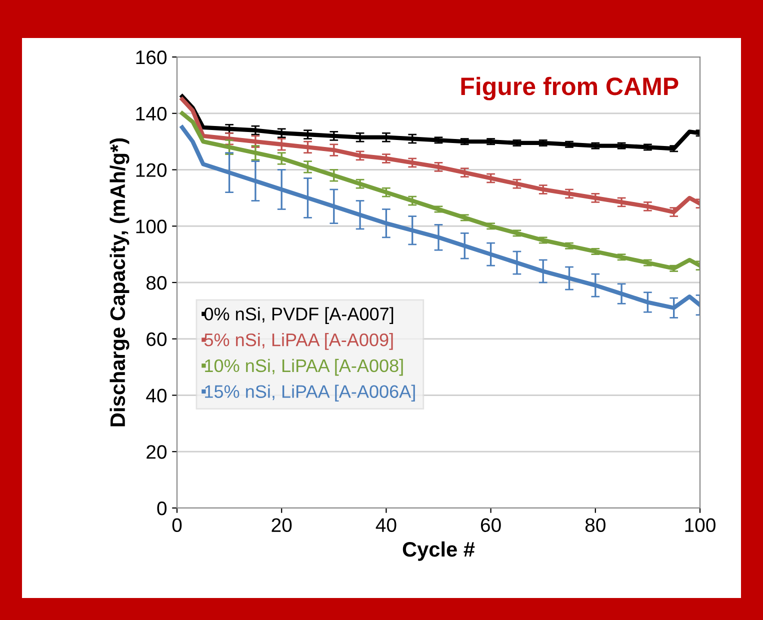 The height and width of the screenshot is (620, 763). Describe the element at coordinates (310, 393) in the screenshot. I see `legend-label: 15% nSi, LiPAA [A-A006A]` at that location.